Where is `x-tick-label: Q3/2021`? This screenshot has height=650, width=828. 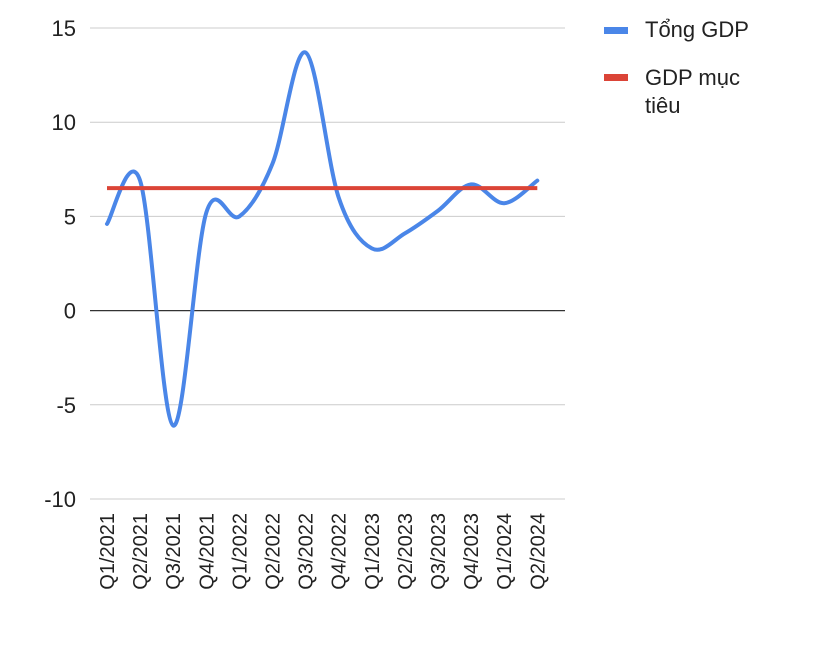 x-tick-label: Q3/2021 is located at coordinates (174, 551).